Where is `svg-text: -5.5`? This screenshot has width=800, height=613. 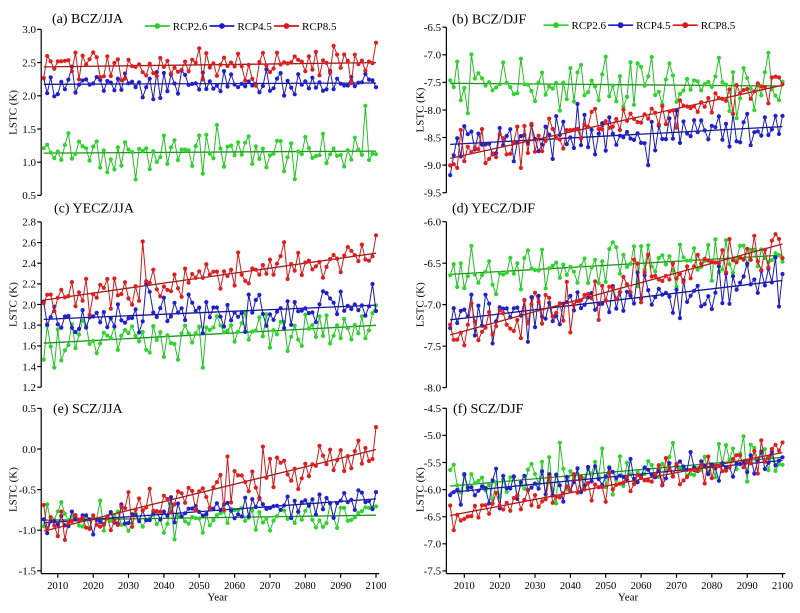
svg-text: -5.5 is located at coordinates (433, 463).